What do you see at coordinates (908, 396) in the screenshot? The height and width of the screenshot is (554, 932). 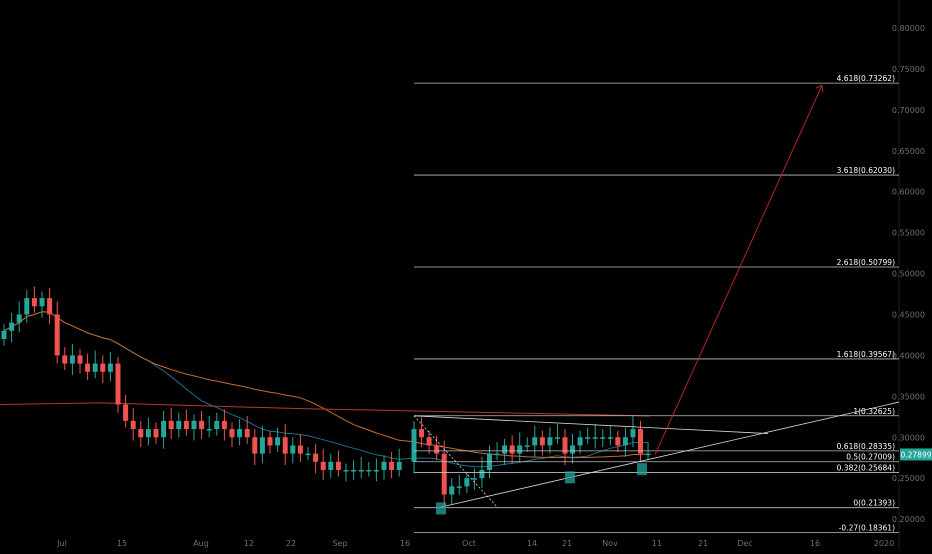 I see `price-tick-label: 0.35000` at bounding box center [908, 396].